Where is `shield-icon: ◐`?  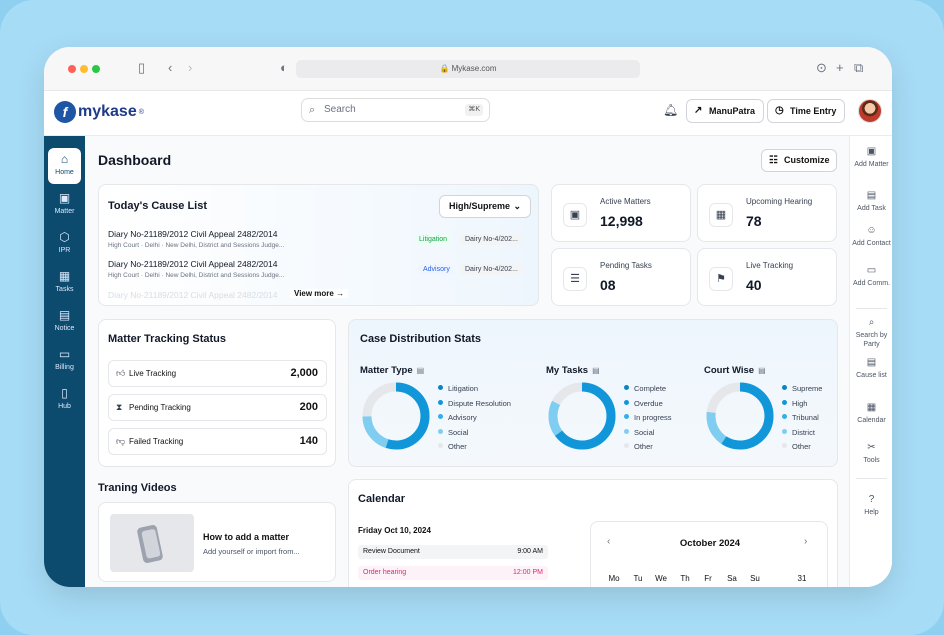 shield-icon: ◐ is located at coordinates (284, 67).